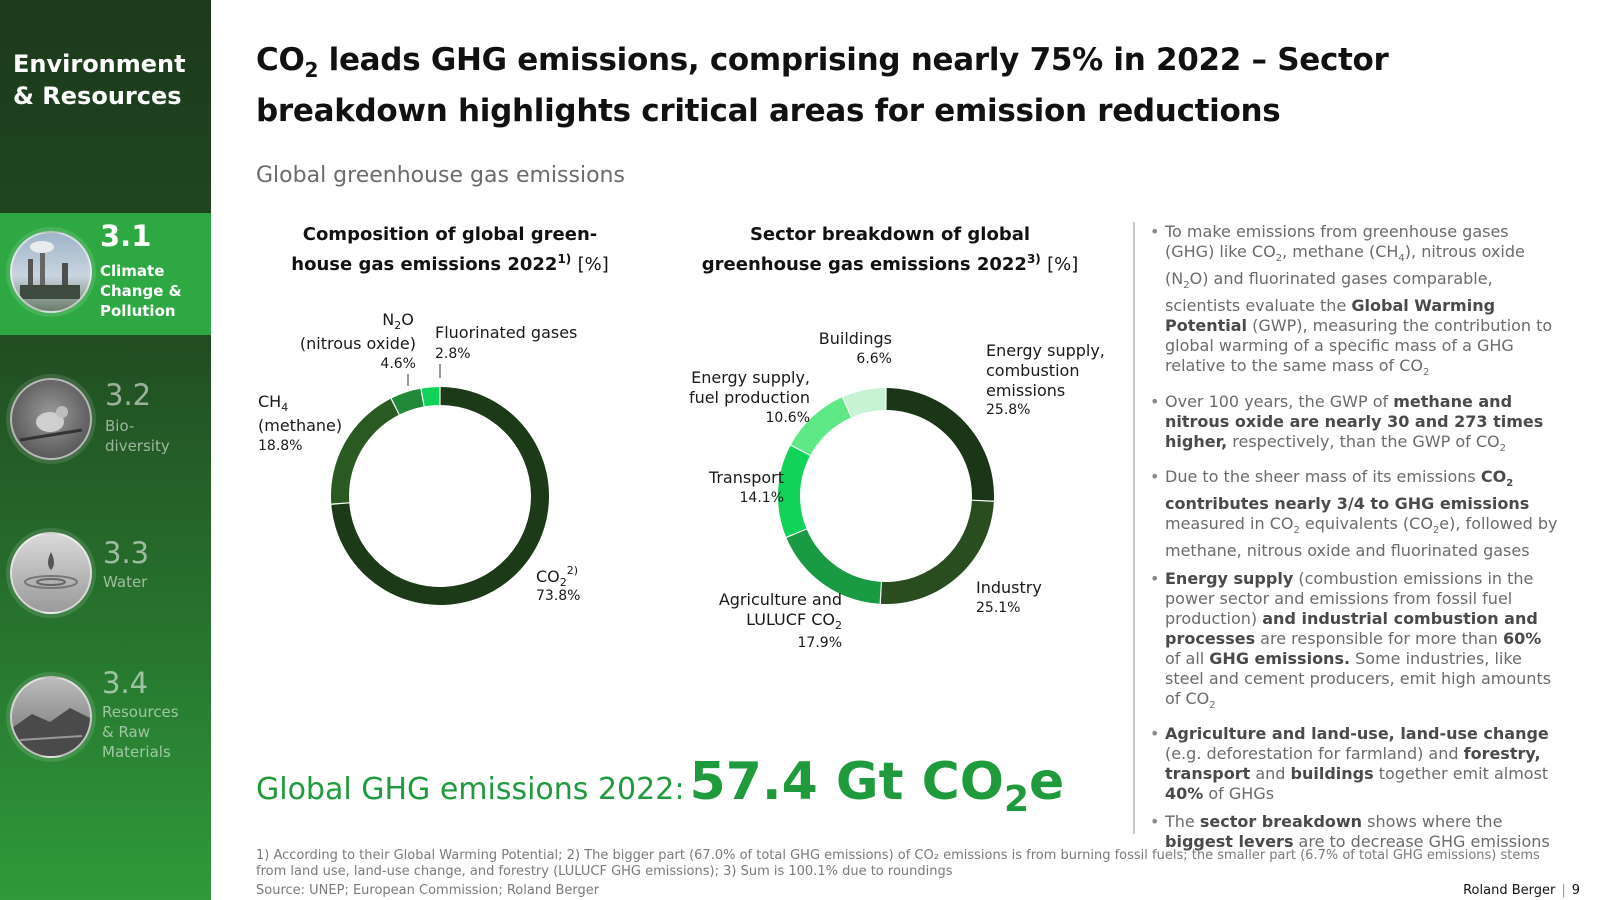 This screenshot has width=1600, height=900. I want to click on slice-fluorinated, so click(430, 397).